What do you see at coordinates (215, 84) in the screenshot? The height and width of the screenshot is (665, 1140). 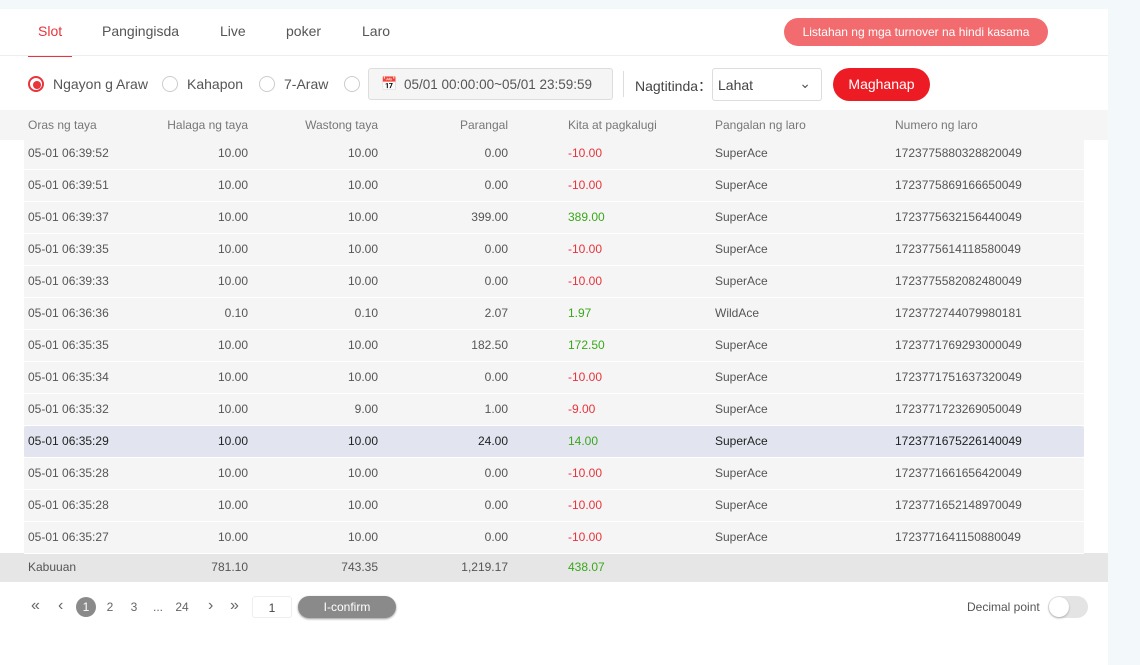 I see `radio-label: Kahapon` at bounding box center [215, 84].